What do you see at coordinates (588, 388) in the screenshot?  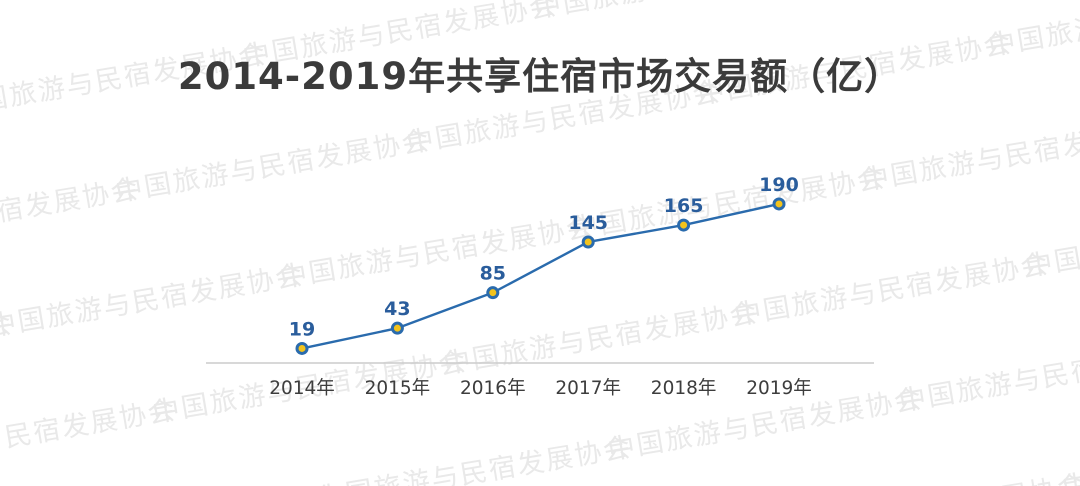 I see `x-tick-label: 2017年` at bounding box center [588, 388].